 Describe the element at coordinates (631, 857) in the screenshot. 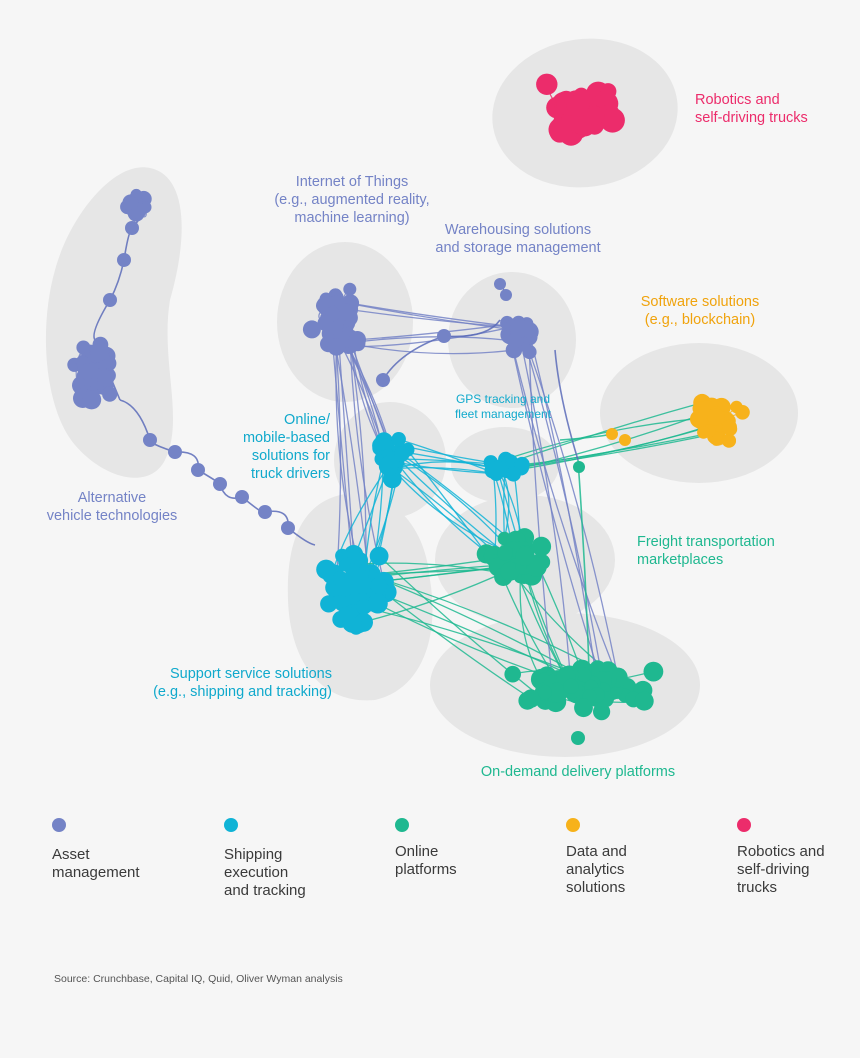

I see `legend-item-data: Data and analytics solutions` at that location.